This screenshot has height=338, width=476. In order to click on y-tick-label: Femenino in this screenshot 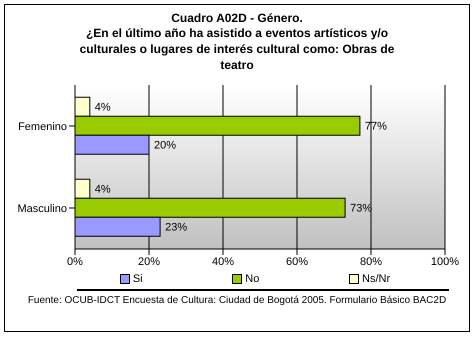, I will do `click(42, 126)`.